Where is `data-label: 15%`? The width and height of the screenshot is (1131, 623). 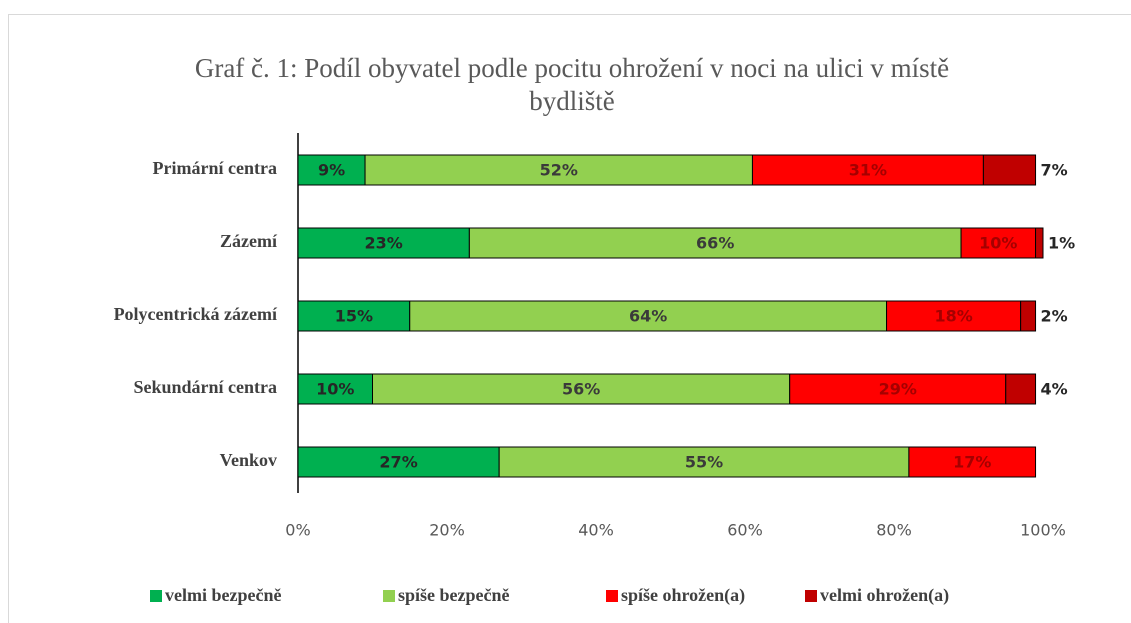
data-label: 15% is located at coordinates (354, 316).